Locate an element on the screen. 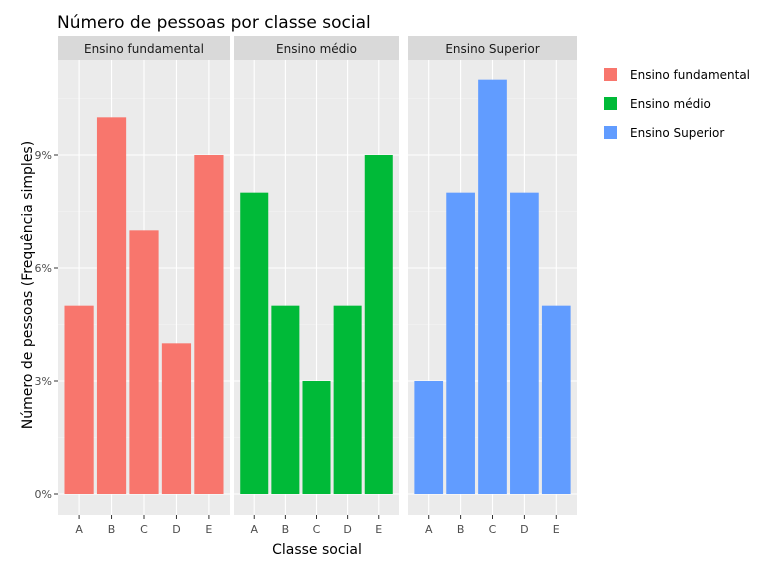 This screenshot has width=765, height=566. facet-strip-label: Ensino médio is located at coordinates (316, 49).